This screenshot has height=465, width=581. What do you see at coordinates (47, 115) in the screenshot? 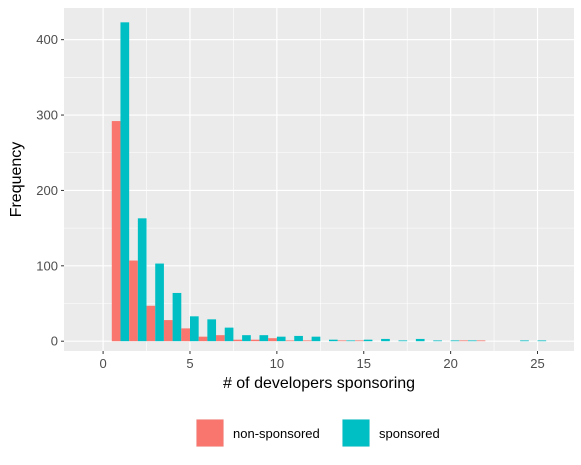
I see `y-tick-label: 300` at bounding box center [47, 115].